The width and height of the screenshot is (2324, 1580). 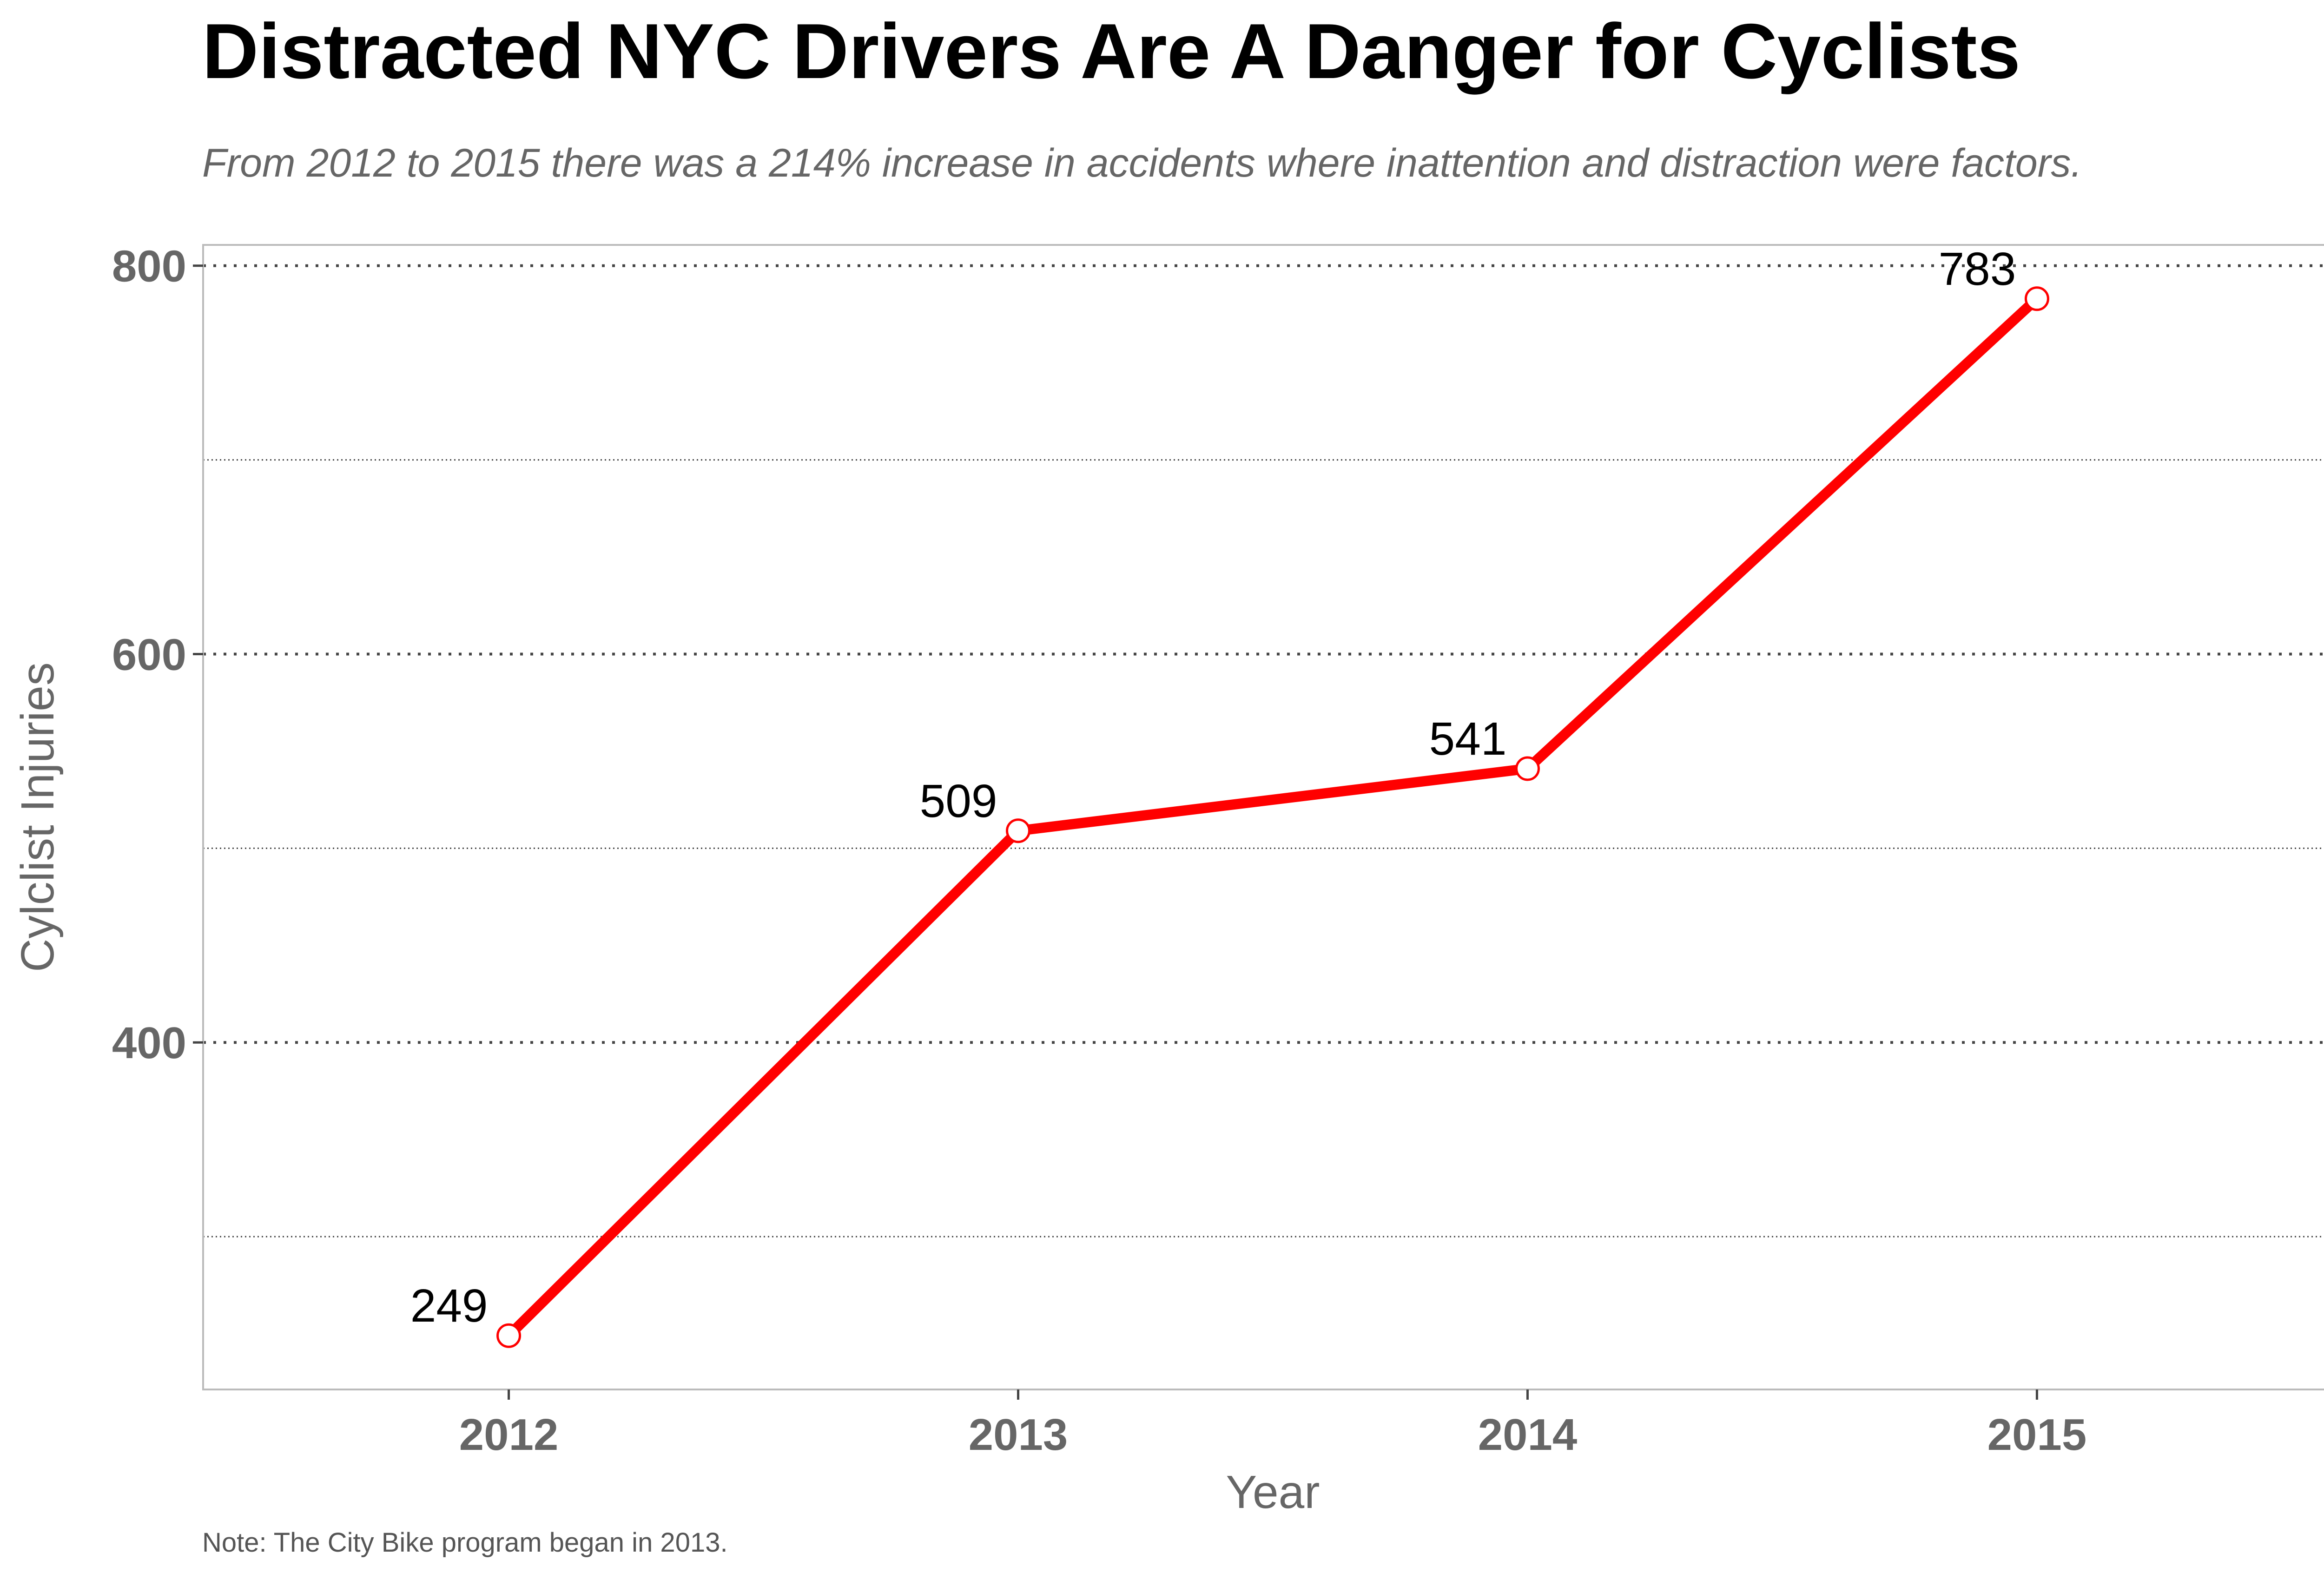 I want to click on data-label: 541, so click(x=1468, y=739).